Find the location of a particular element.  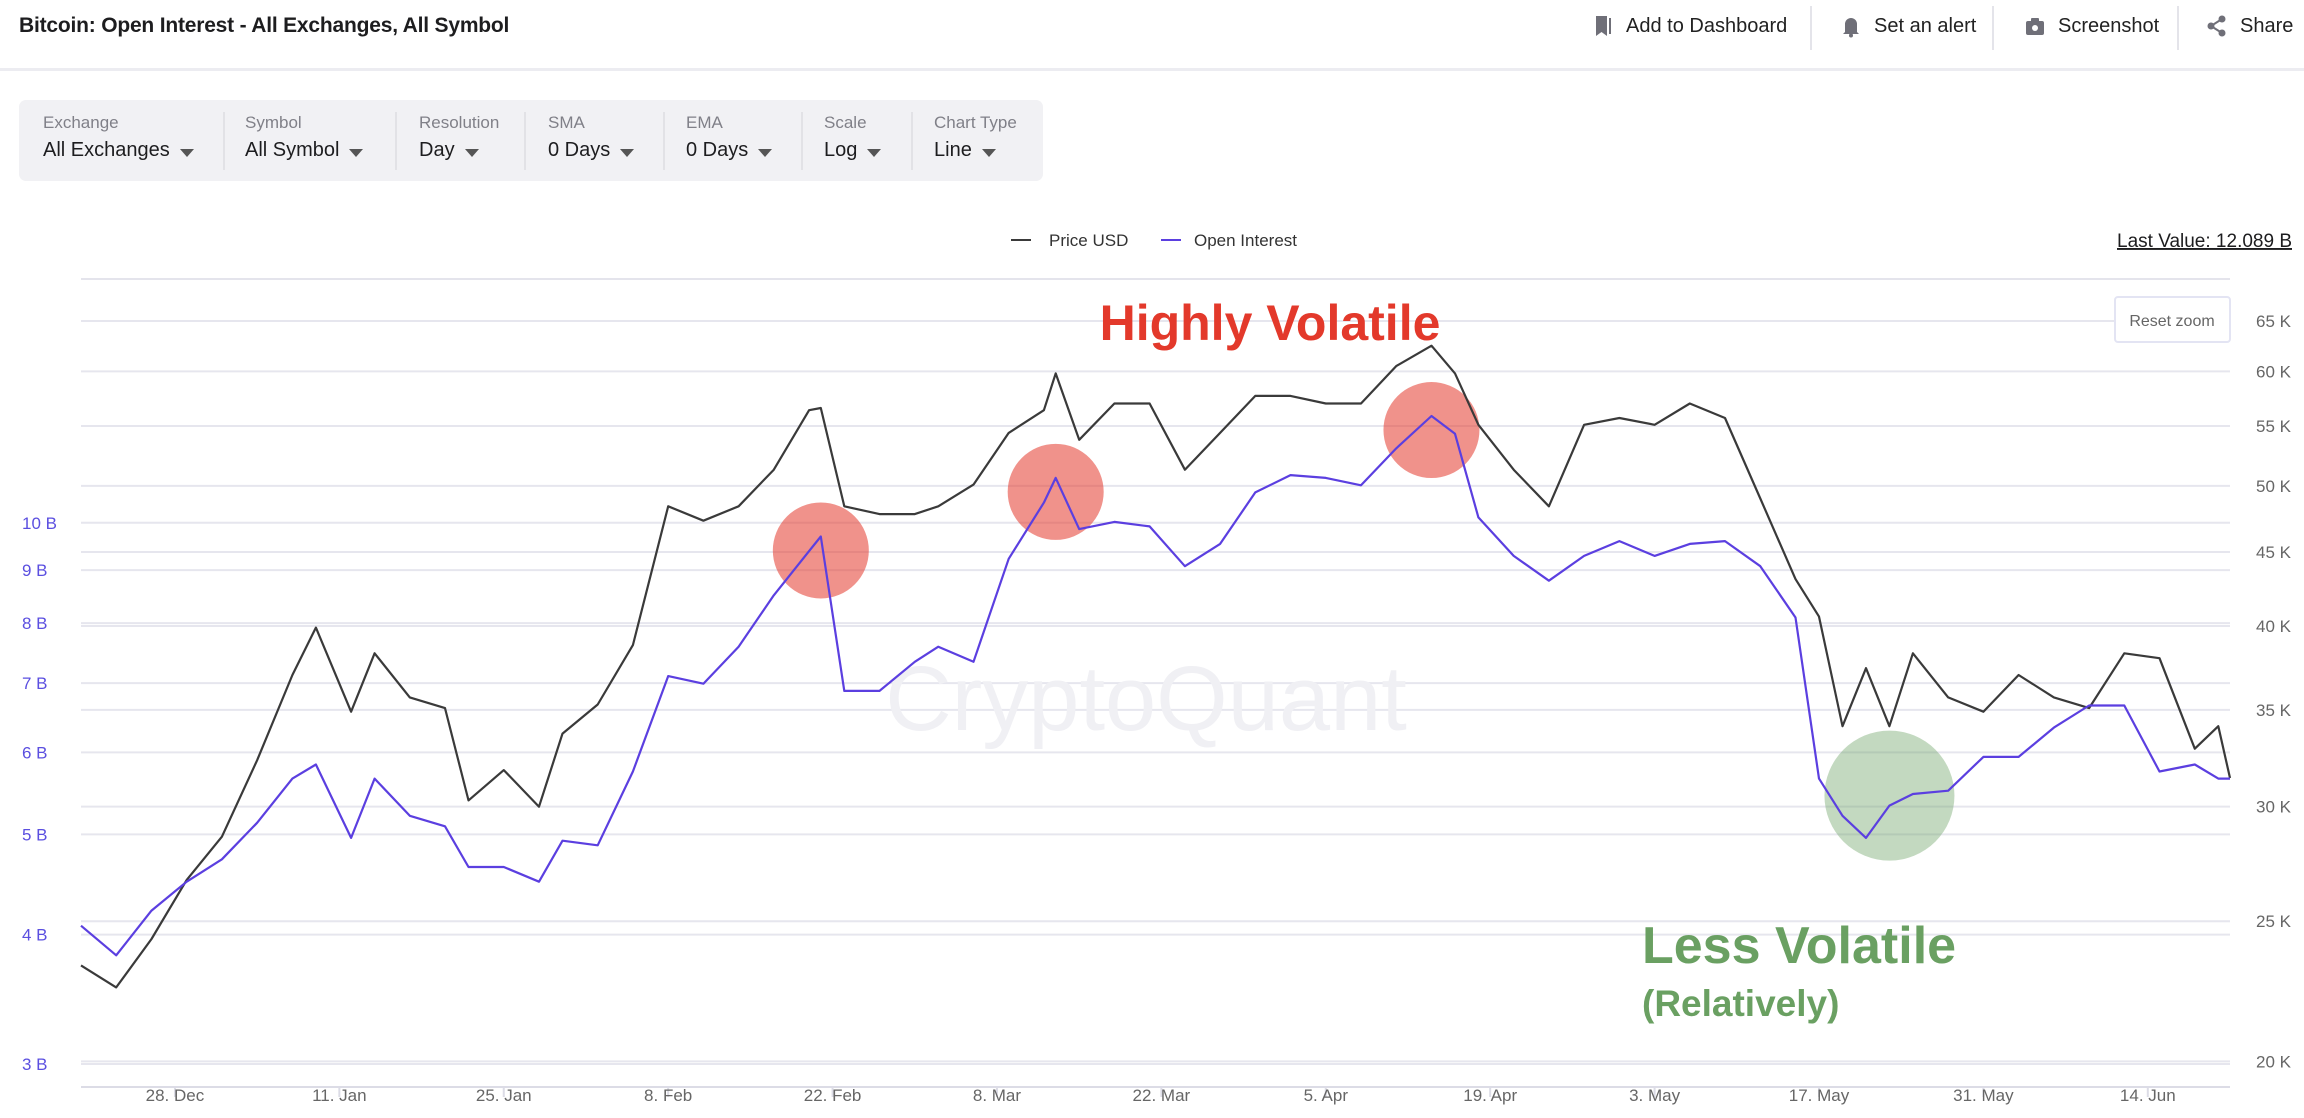

x-tick-label: 19. Apr is located at coordinates (1490, 1095).